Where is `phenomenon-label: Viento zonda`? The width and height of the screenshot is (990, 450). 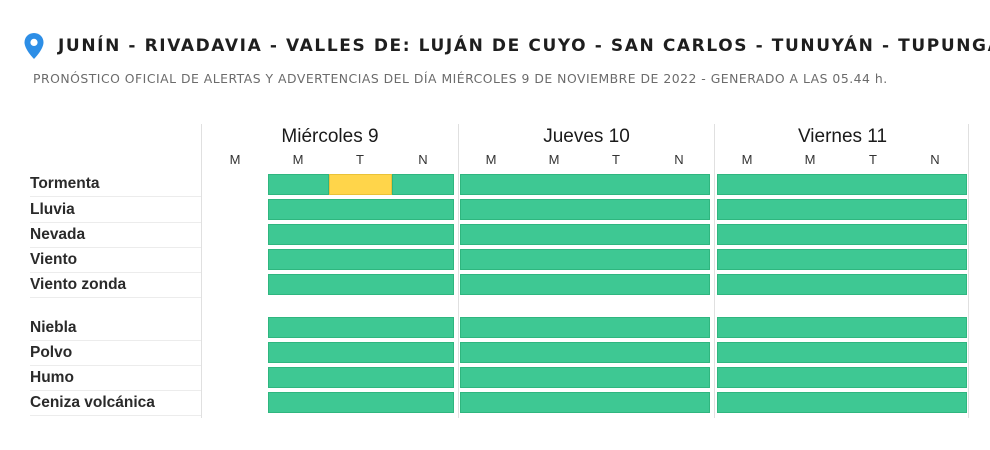
phenomenon-label: Viento zonda is located at coordinates (78, 284).